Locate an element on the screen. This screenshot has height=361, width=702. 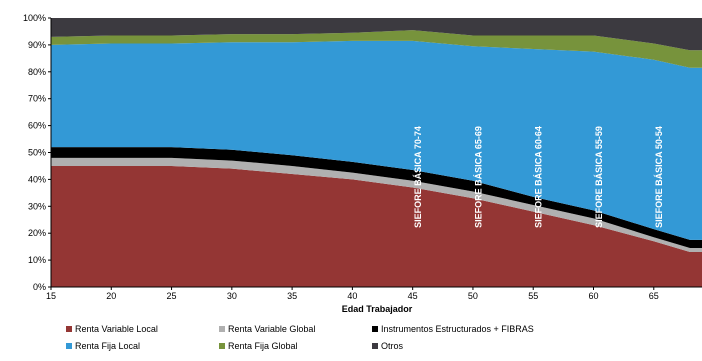
legend-label: Otros is located at coordinates (392, 346).